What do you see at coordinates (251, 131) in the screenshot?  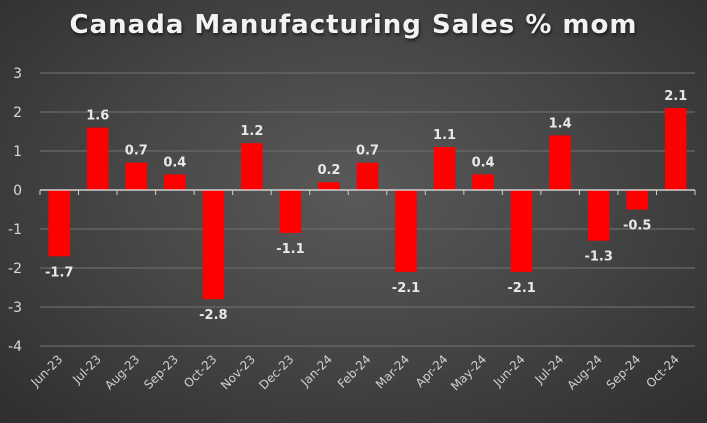 I see `data-label: 1.2` at bounding box center [251, 131].